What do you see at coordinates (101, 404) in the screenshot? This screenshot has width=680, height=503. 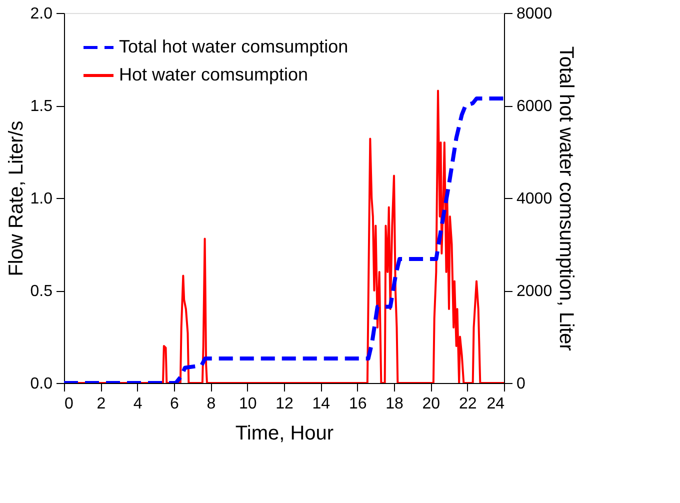 I see `x-tick-label: 2` at bounding box center [101, 404].